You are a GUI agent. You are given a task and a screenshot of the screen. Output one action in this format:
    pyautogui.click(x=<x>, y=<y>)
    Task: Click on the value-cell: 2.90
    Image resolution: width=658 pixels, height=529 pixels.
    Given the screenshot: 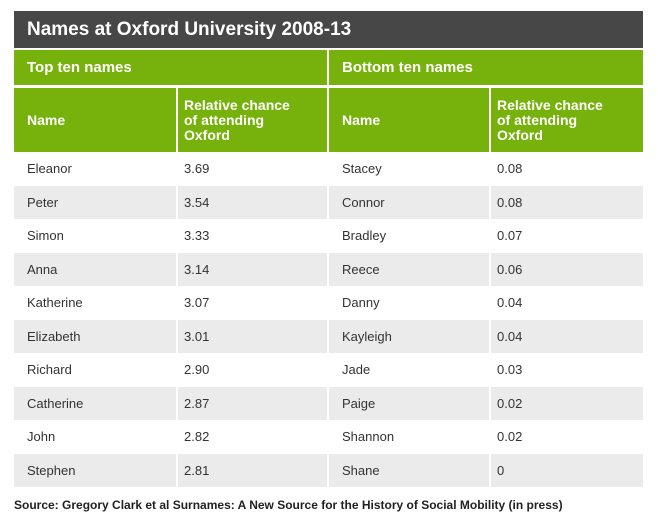 What is the action you would take?
    pyautogui.click(x=252, y=370)
    